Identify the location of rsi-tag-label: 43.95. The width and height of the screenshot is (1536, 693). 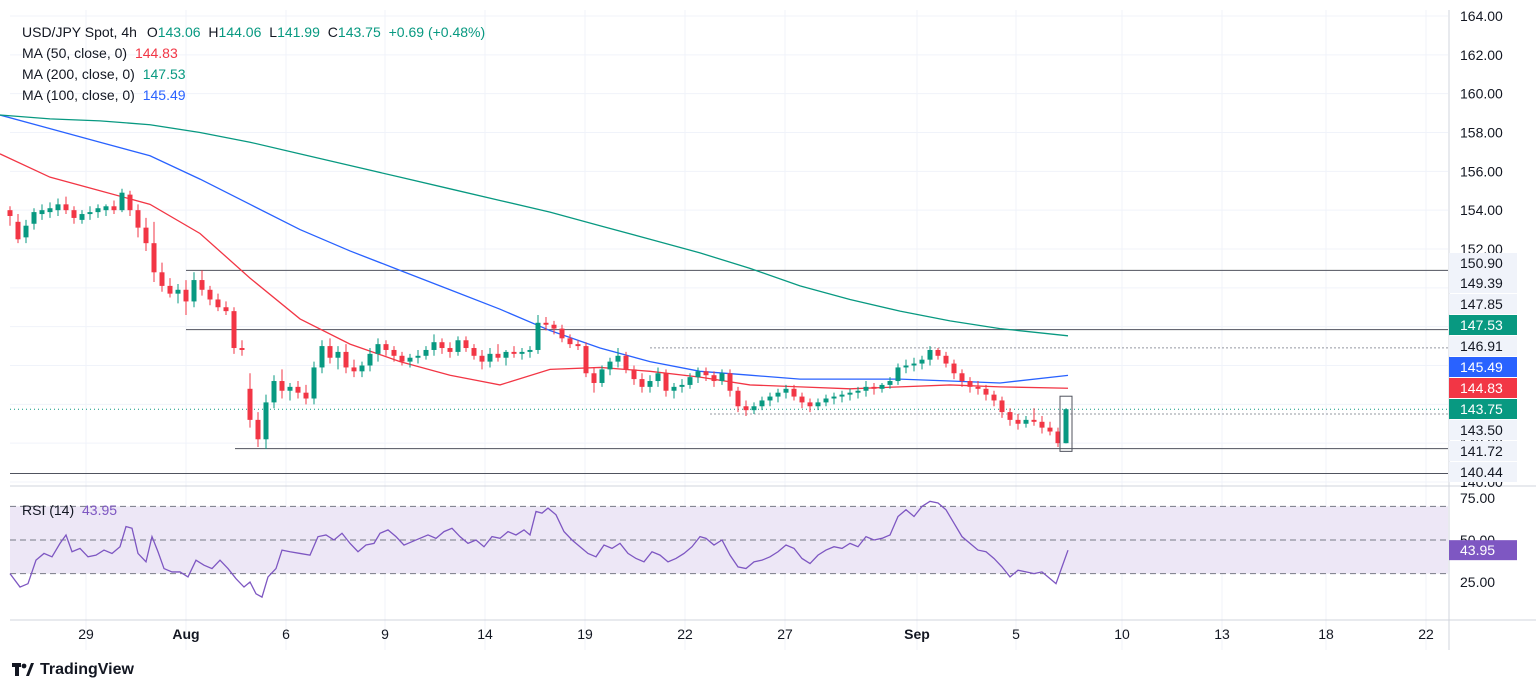
(1477, 550).